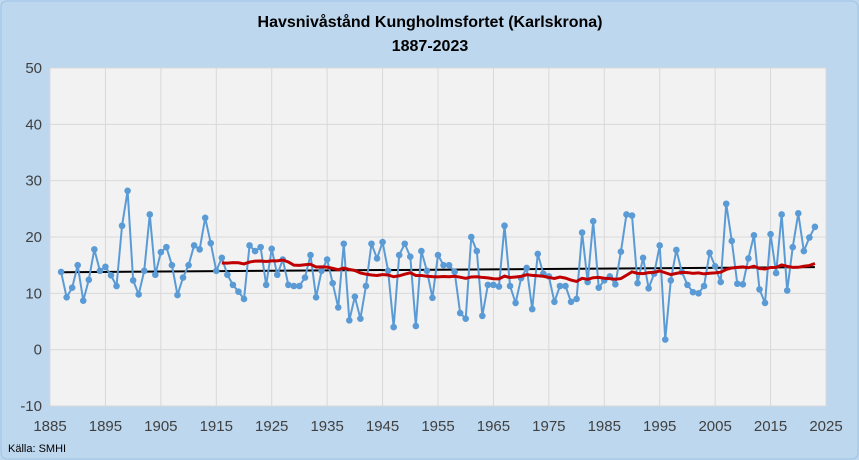 This screenshot has width=859, height=460. I want to click on y-tick-label: -10, so click(31, 406).